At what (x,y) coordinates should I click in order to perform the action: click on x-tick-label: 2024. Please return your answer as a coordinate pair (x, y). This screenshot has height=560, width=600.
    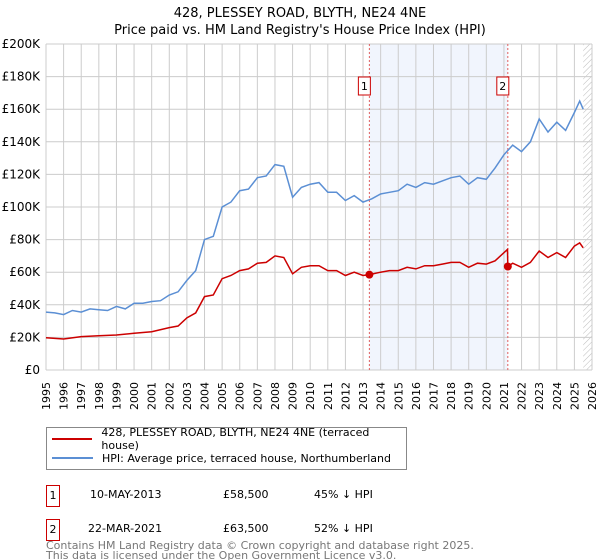
    Looking at the image, I should click on (557, 396).